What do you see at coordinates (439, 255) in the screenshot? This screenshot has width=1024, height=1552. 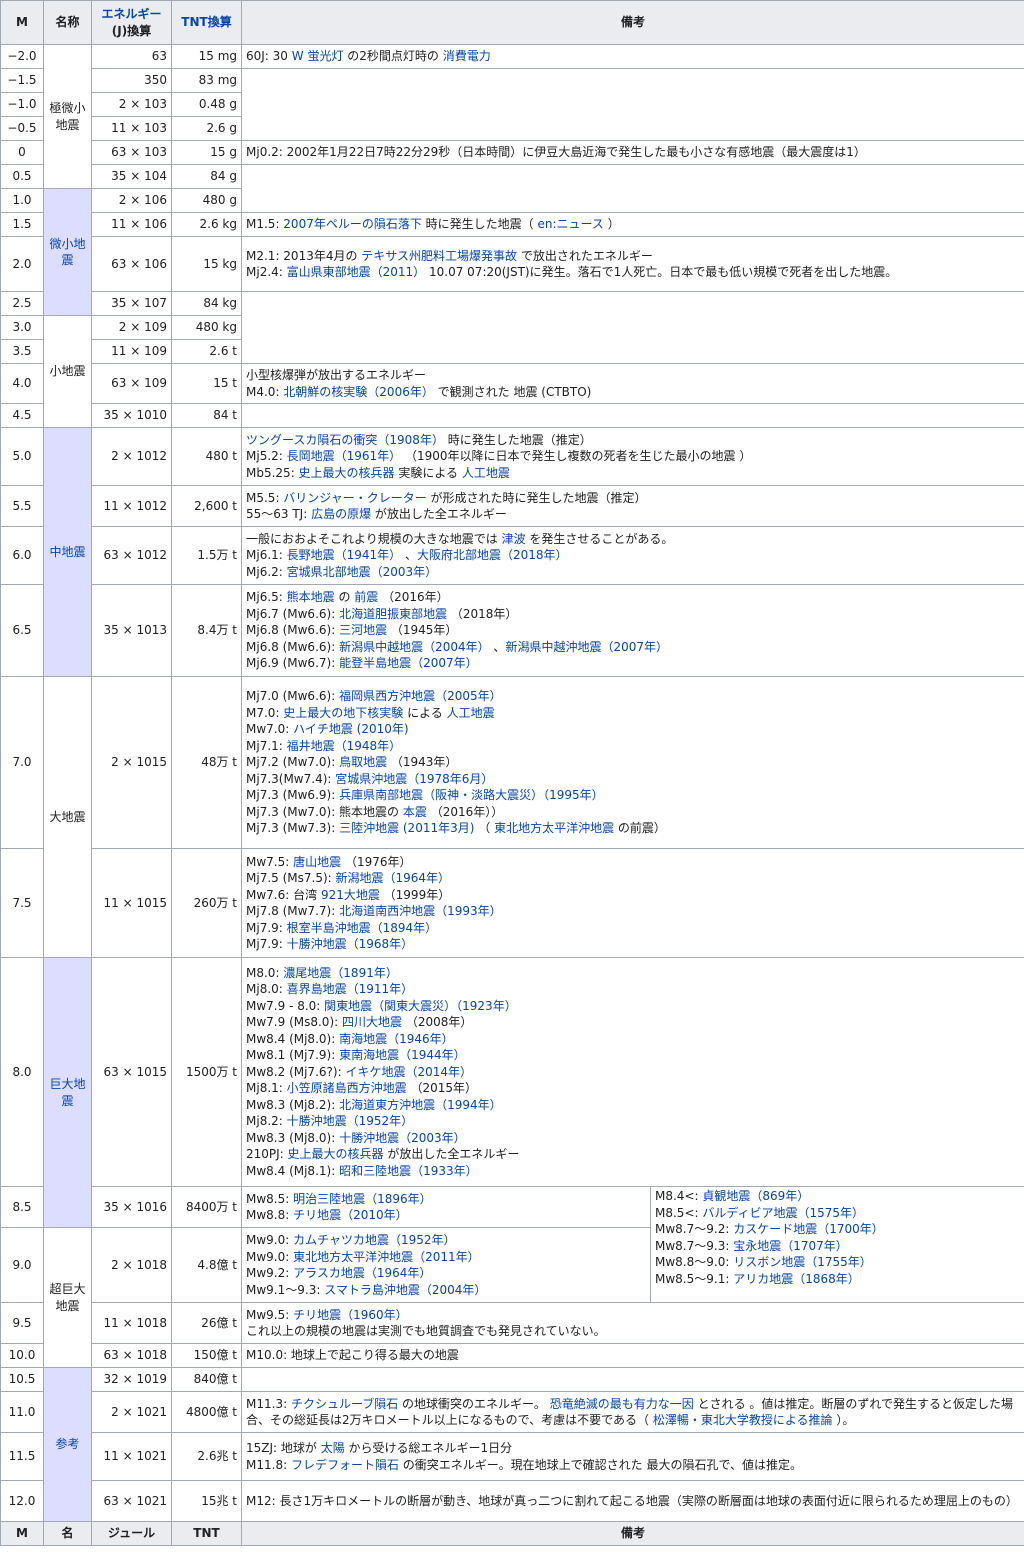 I see `article-link: テキサス州肥料工場爆発事故` at bounding box center [439, 255].